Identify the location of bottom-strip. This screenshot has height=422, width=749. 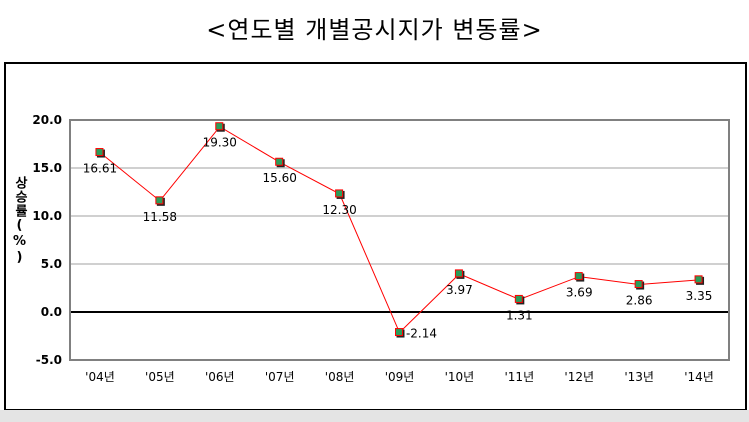
(374, 416).